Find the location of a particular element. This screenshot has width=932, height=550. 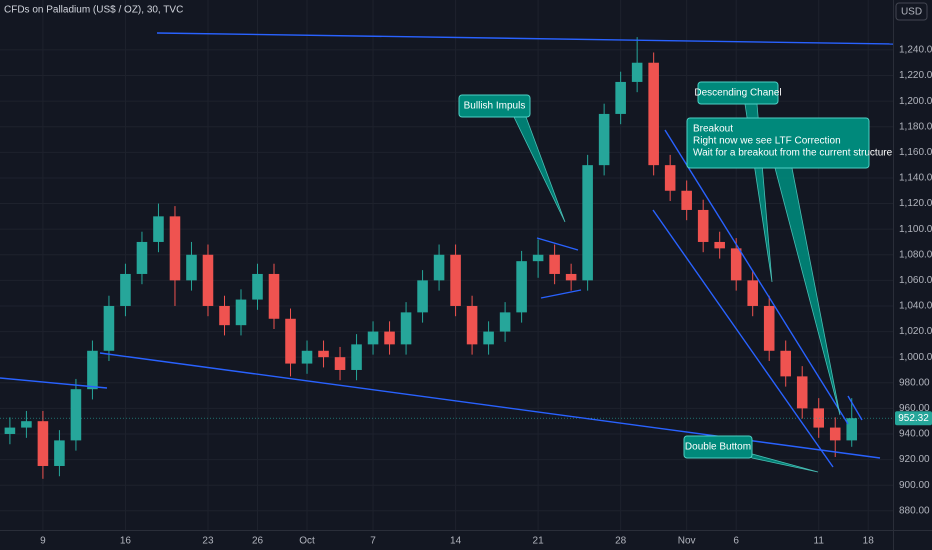

y-axis-panel is located at coordinates (912, 275).